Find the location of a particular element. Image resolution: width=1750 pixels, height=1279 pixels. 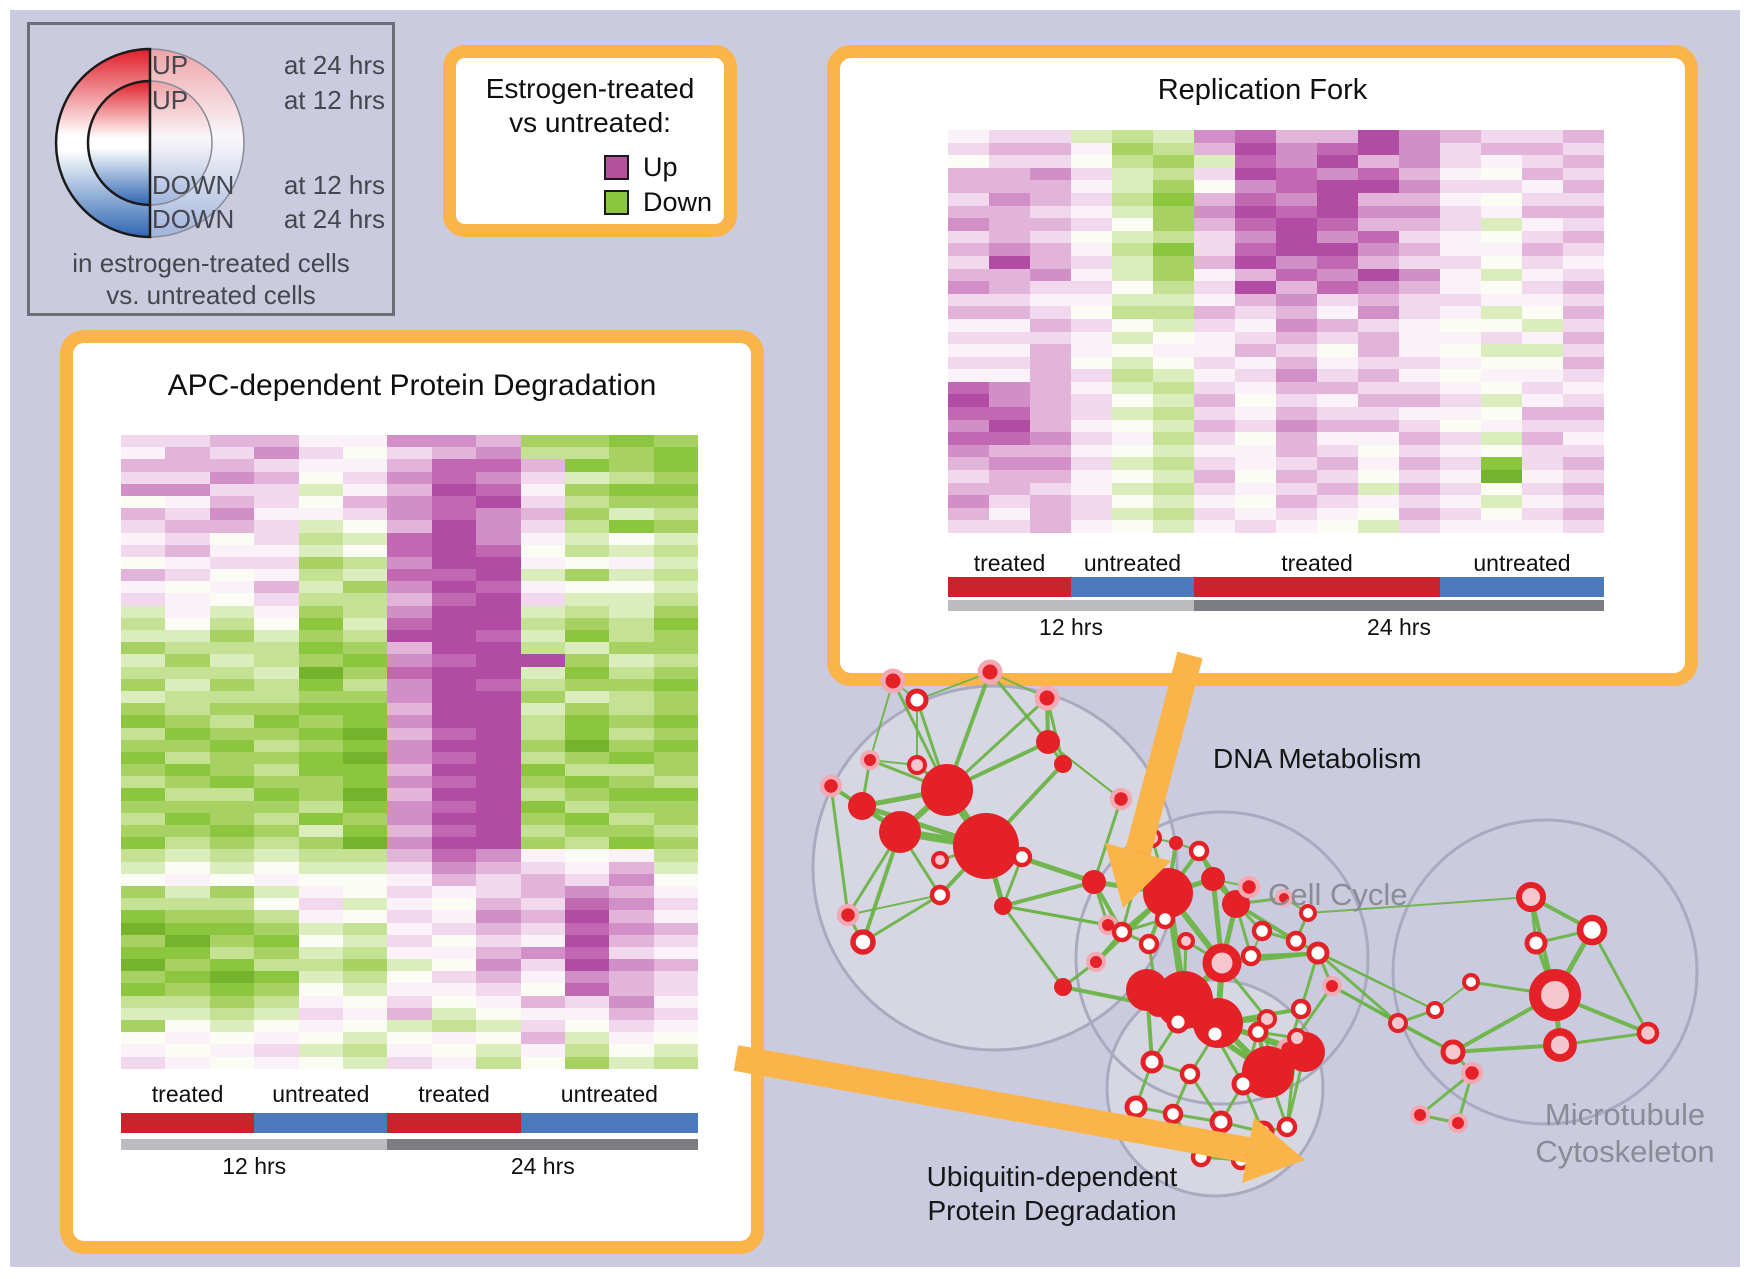

group-label-untreated: untreated is located at coordinates (1522, 563).